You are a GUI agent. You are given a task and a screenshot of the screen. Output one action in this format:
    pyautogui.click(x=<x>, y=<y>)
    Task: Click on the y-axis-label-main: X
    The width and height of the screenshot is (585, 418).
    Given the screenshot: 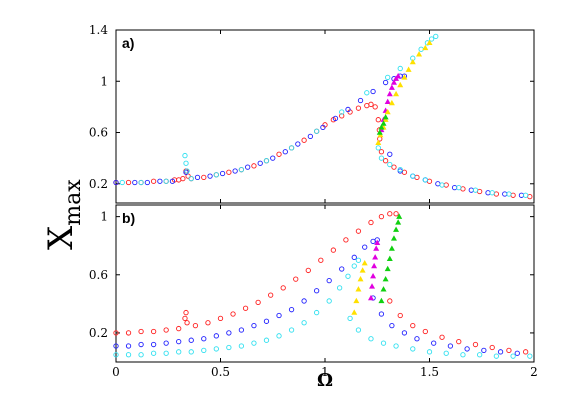 What is the action you would take?
    pyautogui.click(x=61, y=237)
    